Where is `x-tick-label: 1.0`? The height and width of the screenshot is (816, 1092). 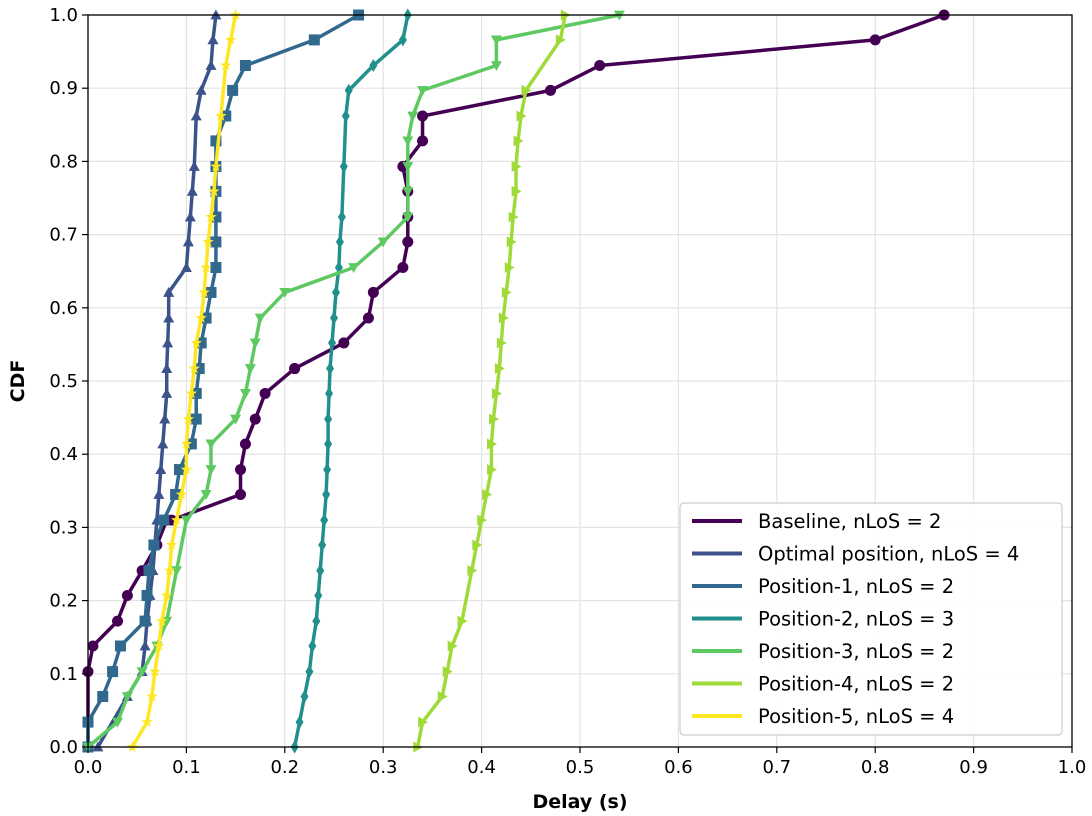
x-tick-label: 1.0 is located at coordinates (1072, 767).